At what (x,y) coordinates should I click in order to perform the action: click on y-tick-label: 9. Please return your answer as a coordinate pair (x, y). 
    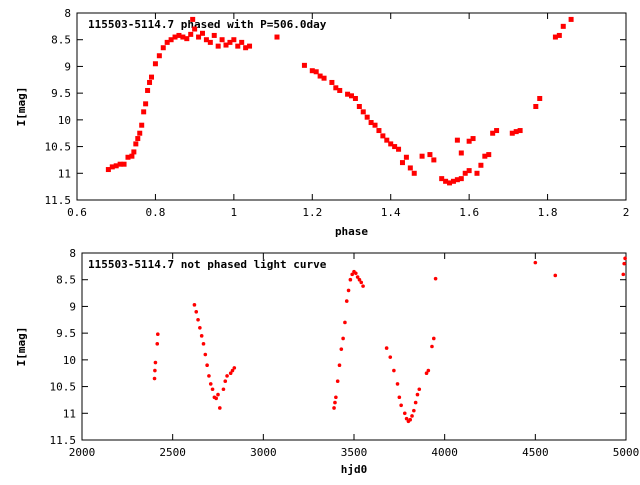
    Looking at the image, I should click on (72, 306).